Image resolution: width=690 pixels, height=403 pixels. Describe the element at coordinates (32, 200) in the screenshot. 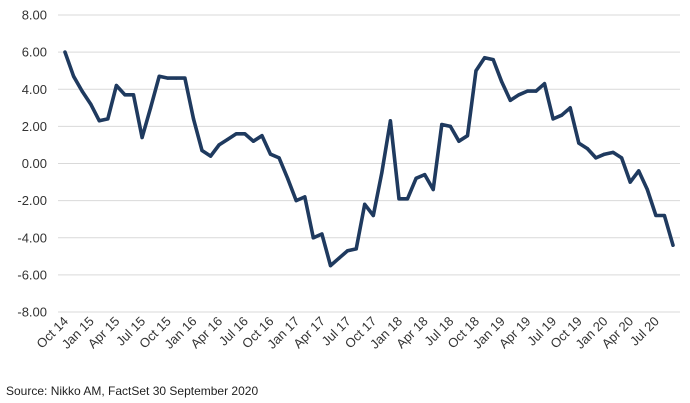

I see `y-tick-label: -2.00` at that location.